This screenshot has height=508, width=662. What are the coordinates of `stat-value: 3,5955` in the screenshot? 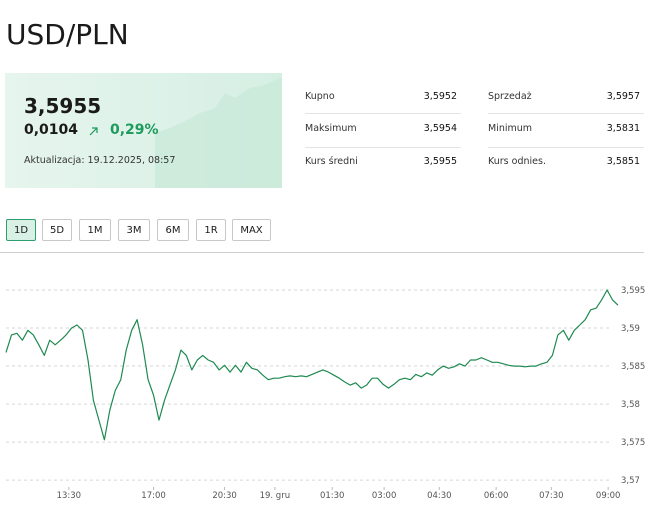 It's located at (440, 161).